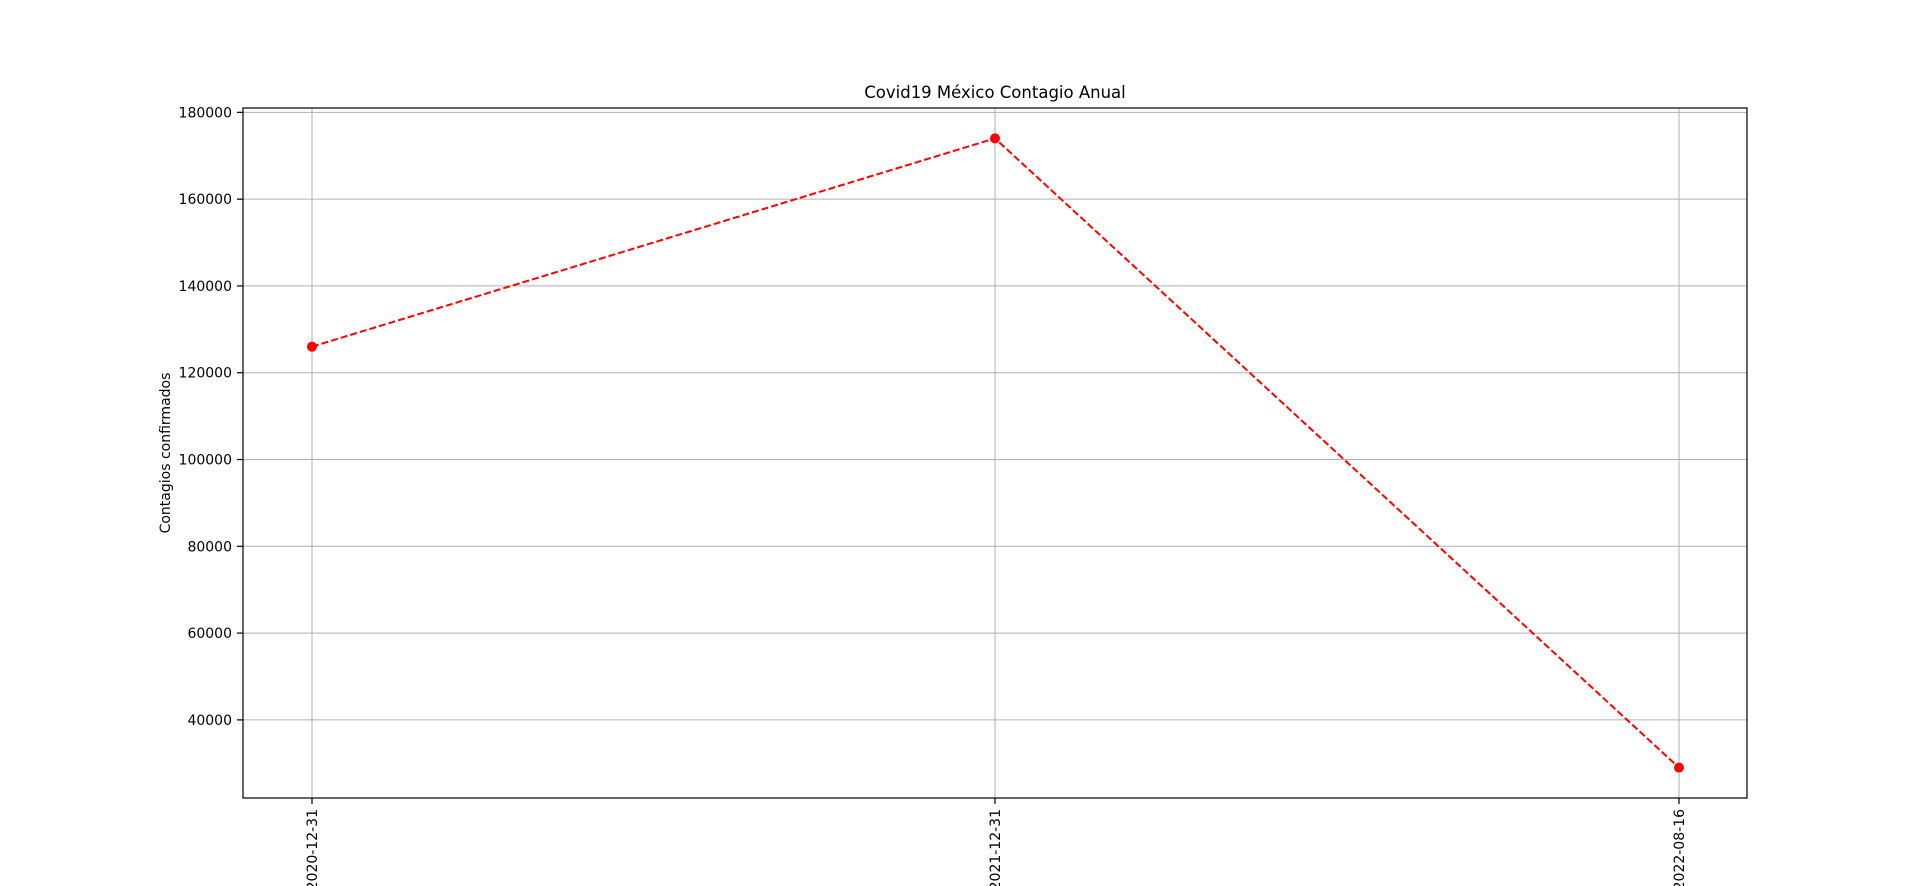  I want to click on y-tick-label: 140000, so click(205, 287).